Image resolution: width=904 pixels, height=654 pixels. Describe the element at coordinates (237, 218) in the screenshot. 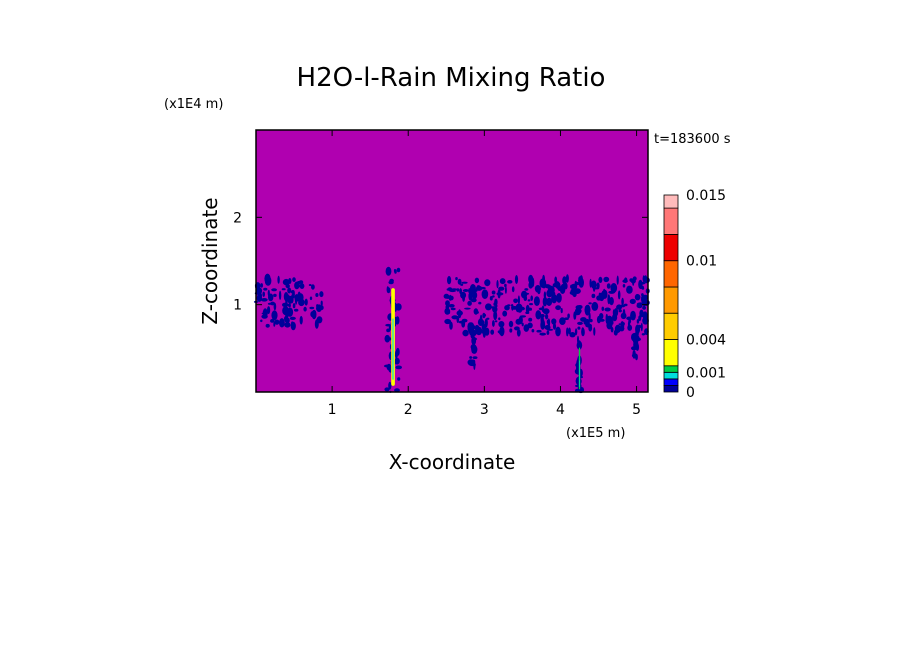

I see `y-tick-label: 2` at that location.